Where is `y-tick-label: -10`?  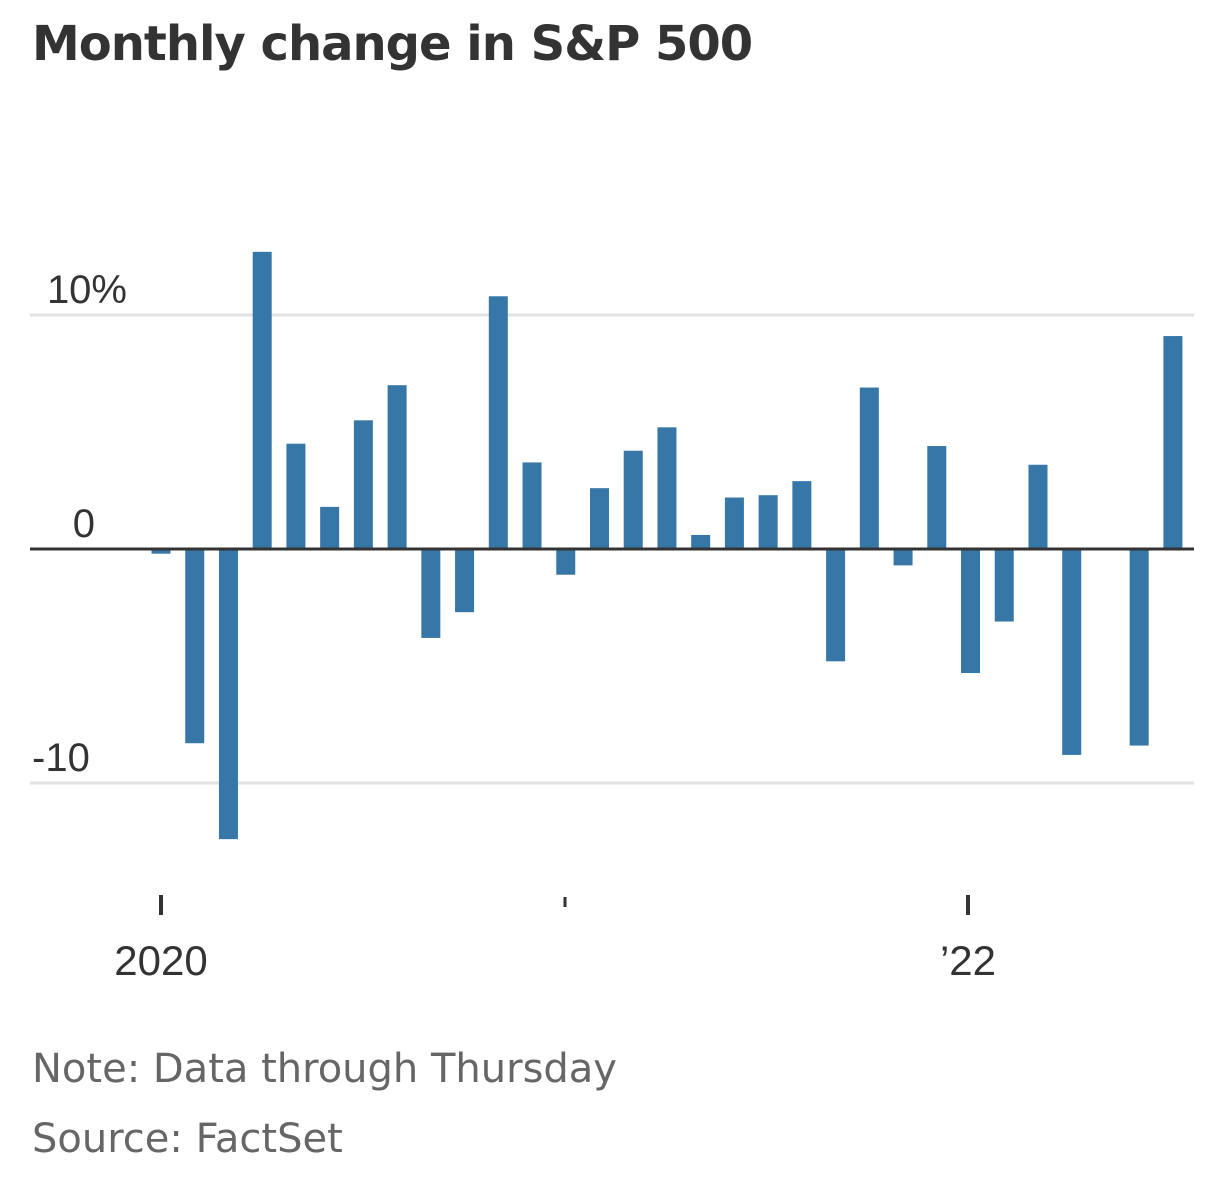
y-tick-label: -10 is located at coordinates (61, 758).